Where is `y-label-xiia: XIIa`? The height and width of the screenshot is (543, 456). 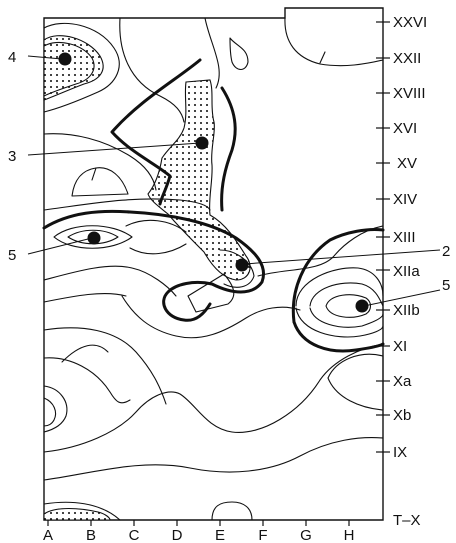 y-label-xiia: XIIa is located at coordinates (406, 271).